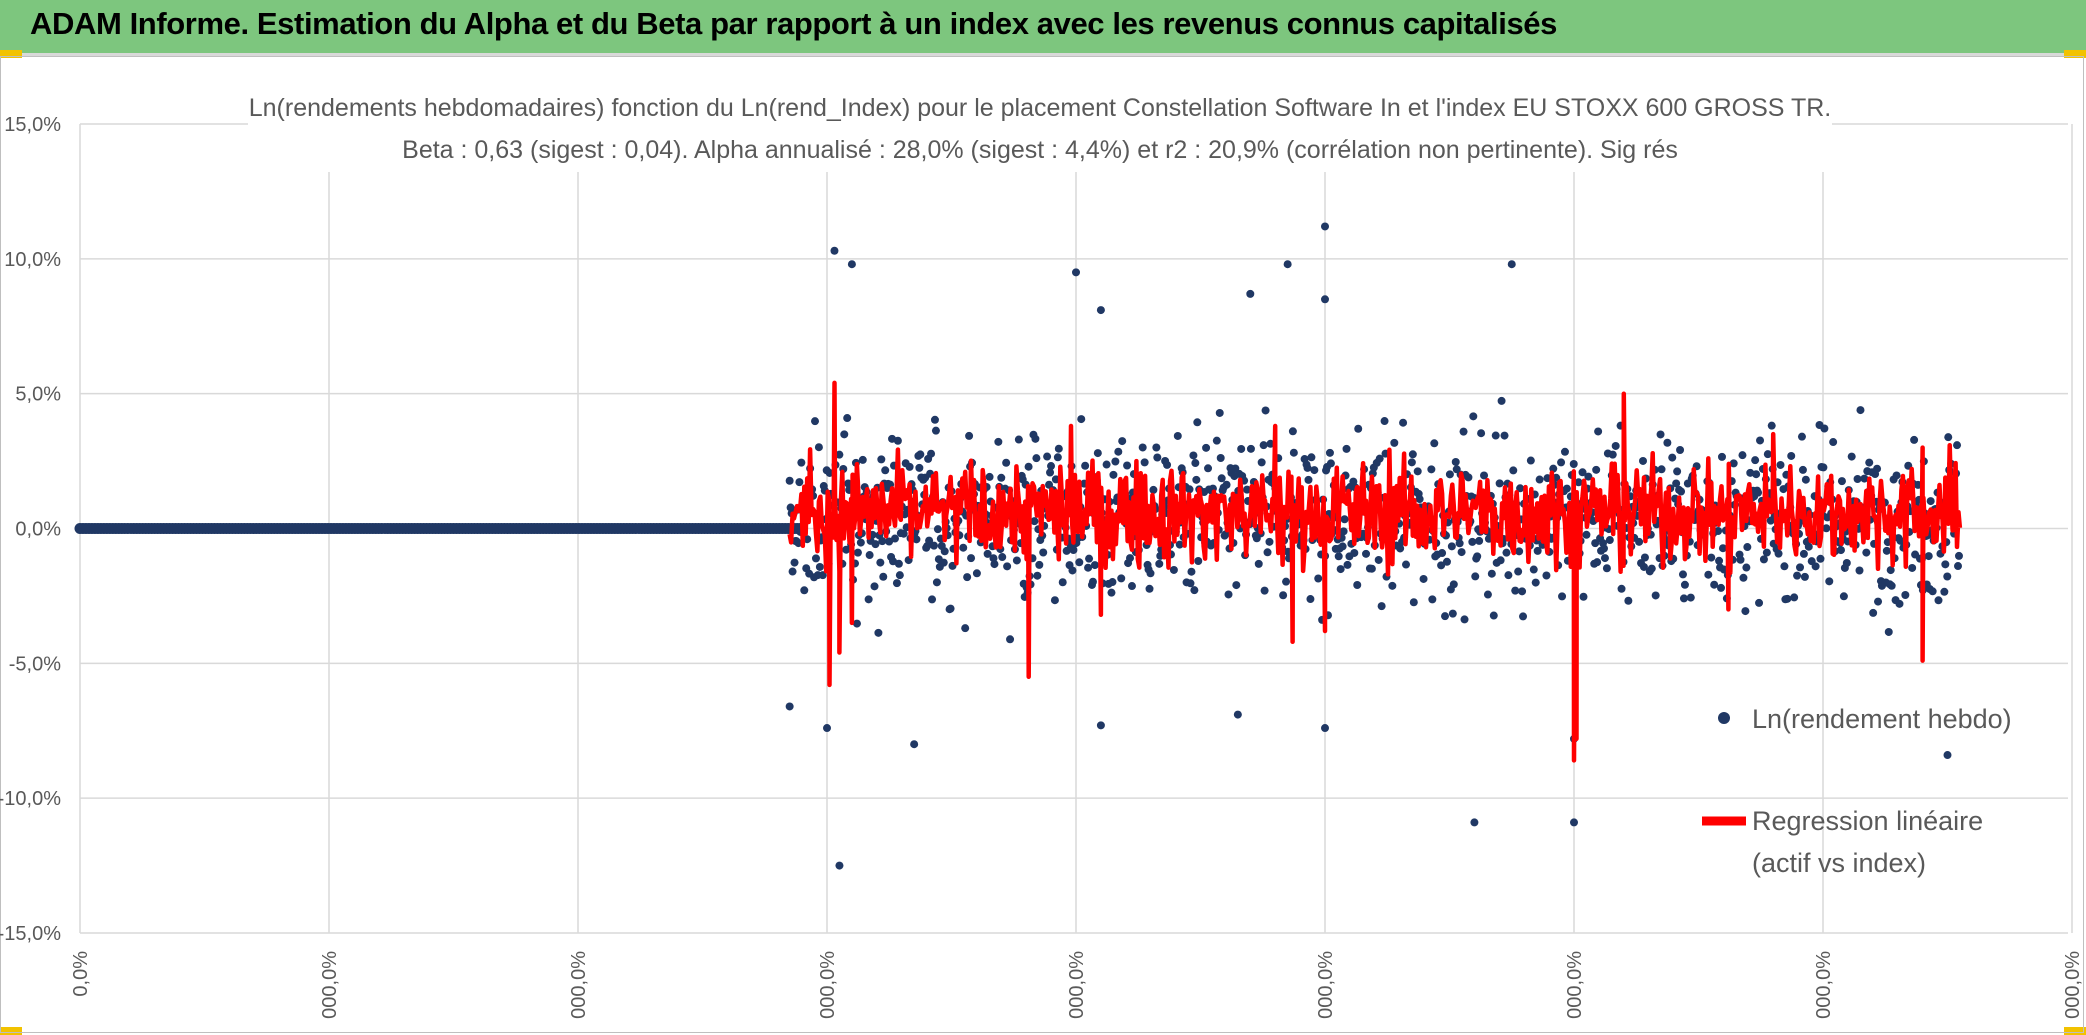  I want to click on y-tick-label: -15,0%, so click(30, 934).